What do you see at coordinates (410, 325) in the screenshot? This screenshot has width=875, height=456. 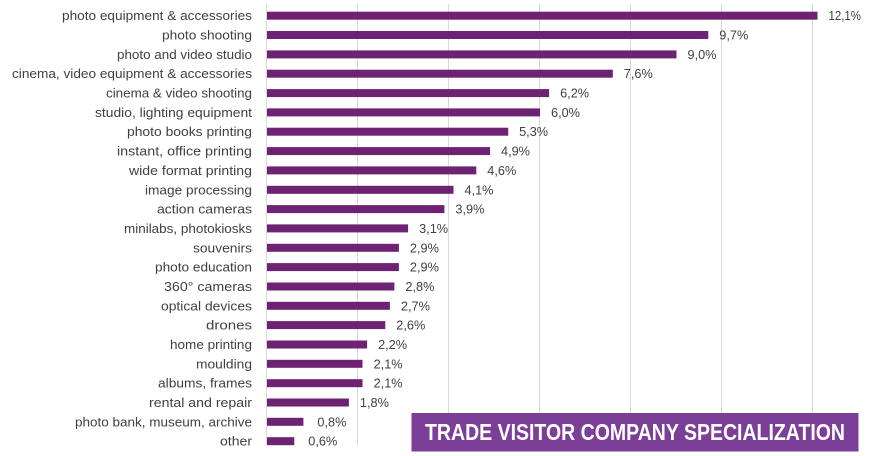 I see `svg-text: 2,6%` at bounding box center [410, 325].